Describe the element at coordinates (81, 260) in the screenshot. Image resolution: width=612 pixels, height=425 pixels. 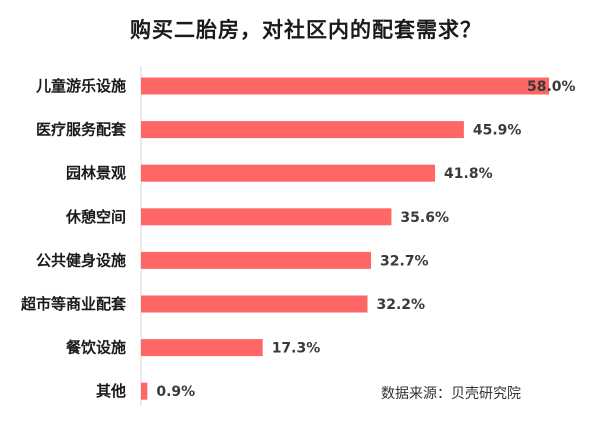
I see `category-label-5: 公共健身设施` at that location.